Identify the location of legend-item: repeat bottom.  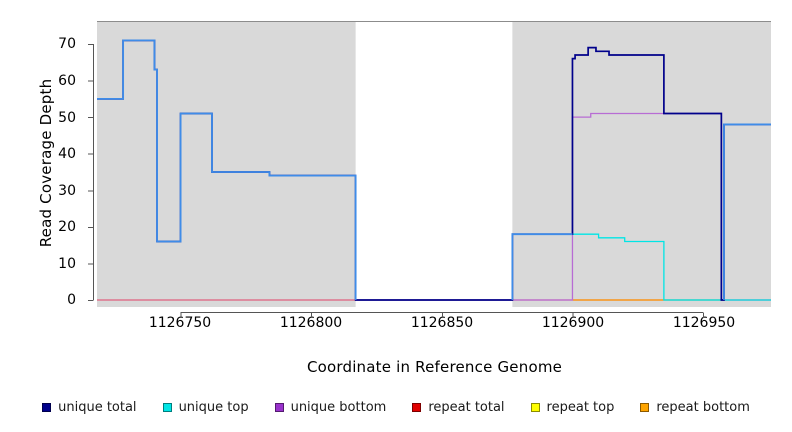
(695, 407).